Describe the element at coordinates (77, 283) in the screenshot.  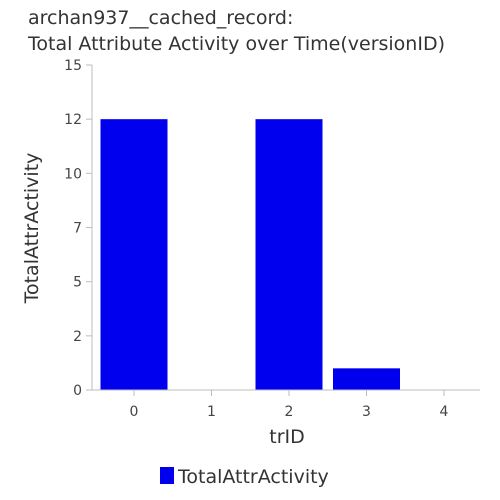
I see `y-tick-label: 5` at that location.